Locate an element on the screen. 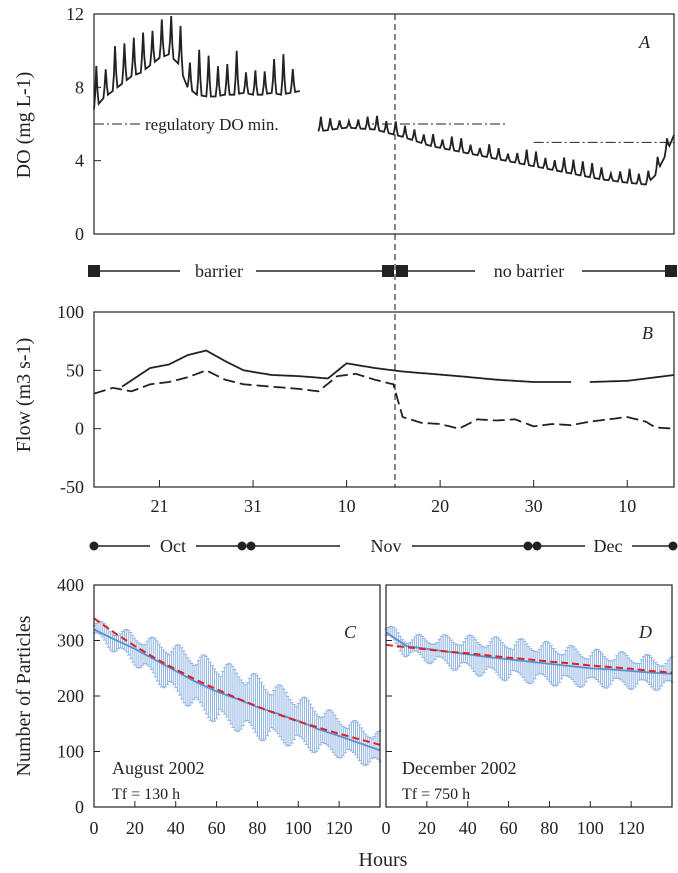 This screenshot has width=678, height=873. month-dot-oct-start is located at coordinates (94, 546).